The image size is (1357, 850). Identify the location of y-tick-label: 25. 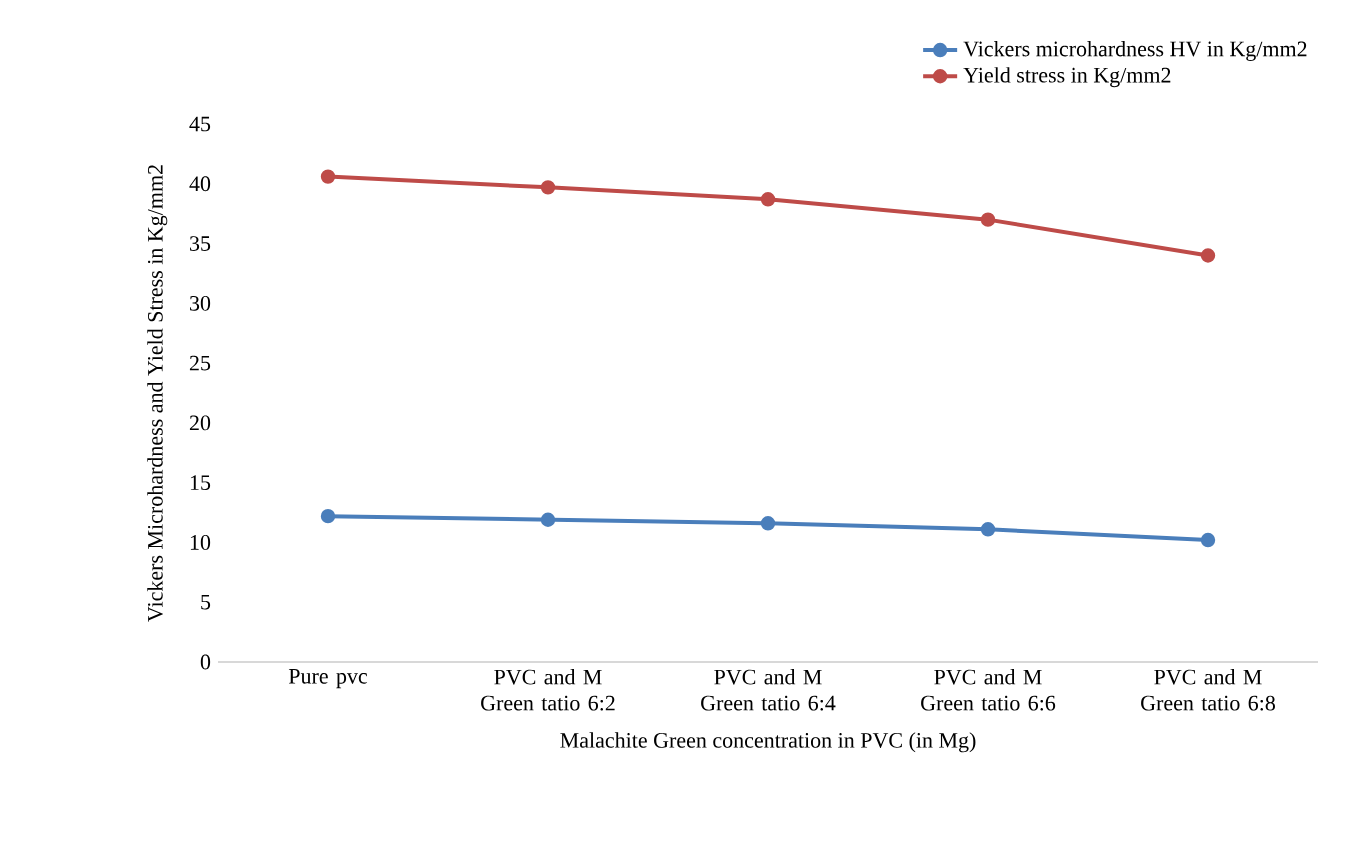
(200, 363).